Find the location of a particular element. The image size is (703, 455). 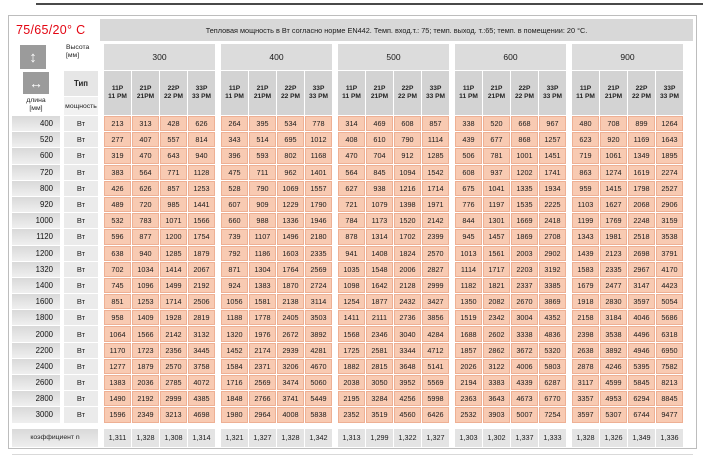

power-cell: 1216 is located at coordinates (407, 188).